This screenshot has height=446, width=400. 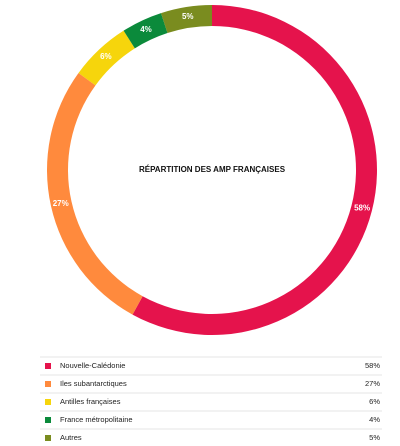 What do you see at coordinates (188, 16) in the screenshot?
I see `slice-label: 5%` at bounding box center [188, 16].